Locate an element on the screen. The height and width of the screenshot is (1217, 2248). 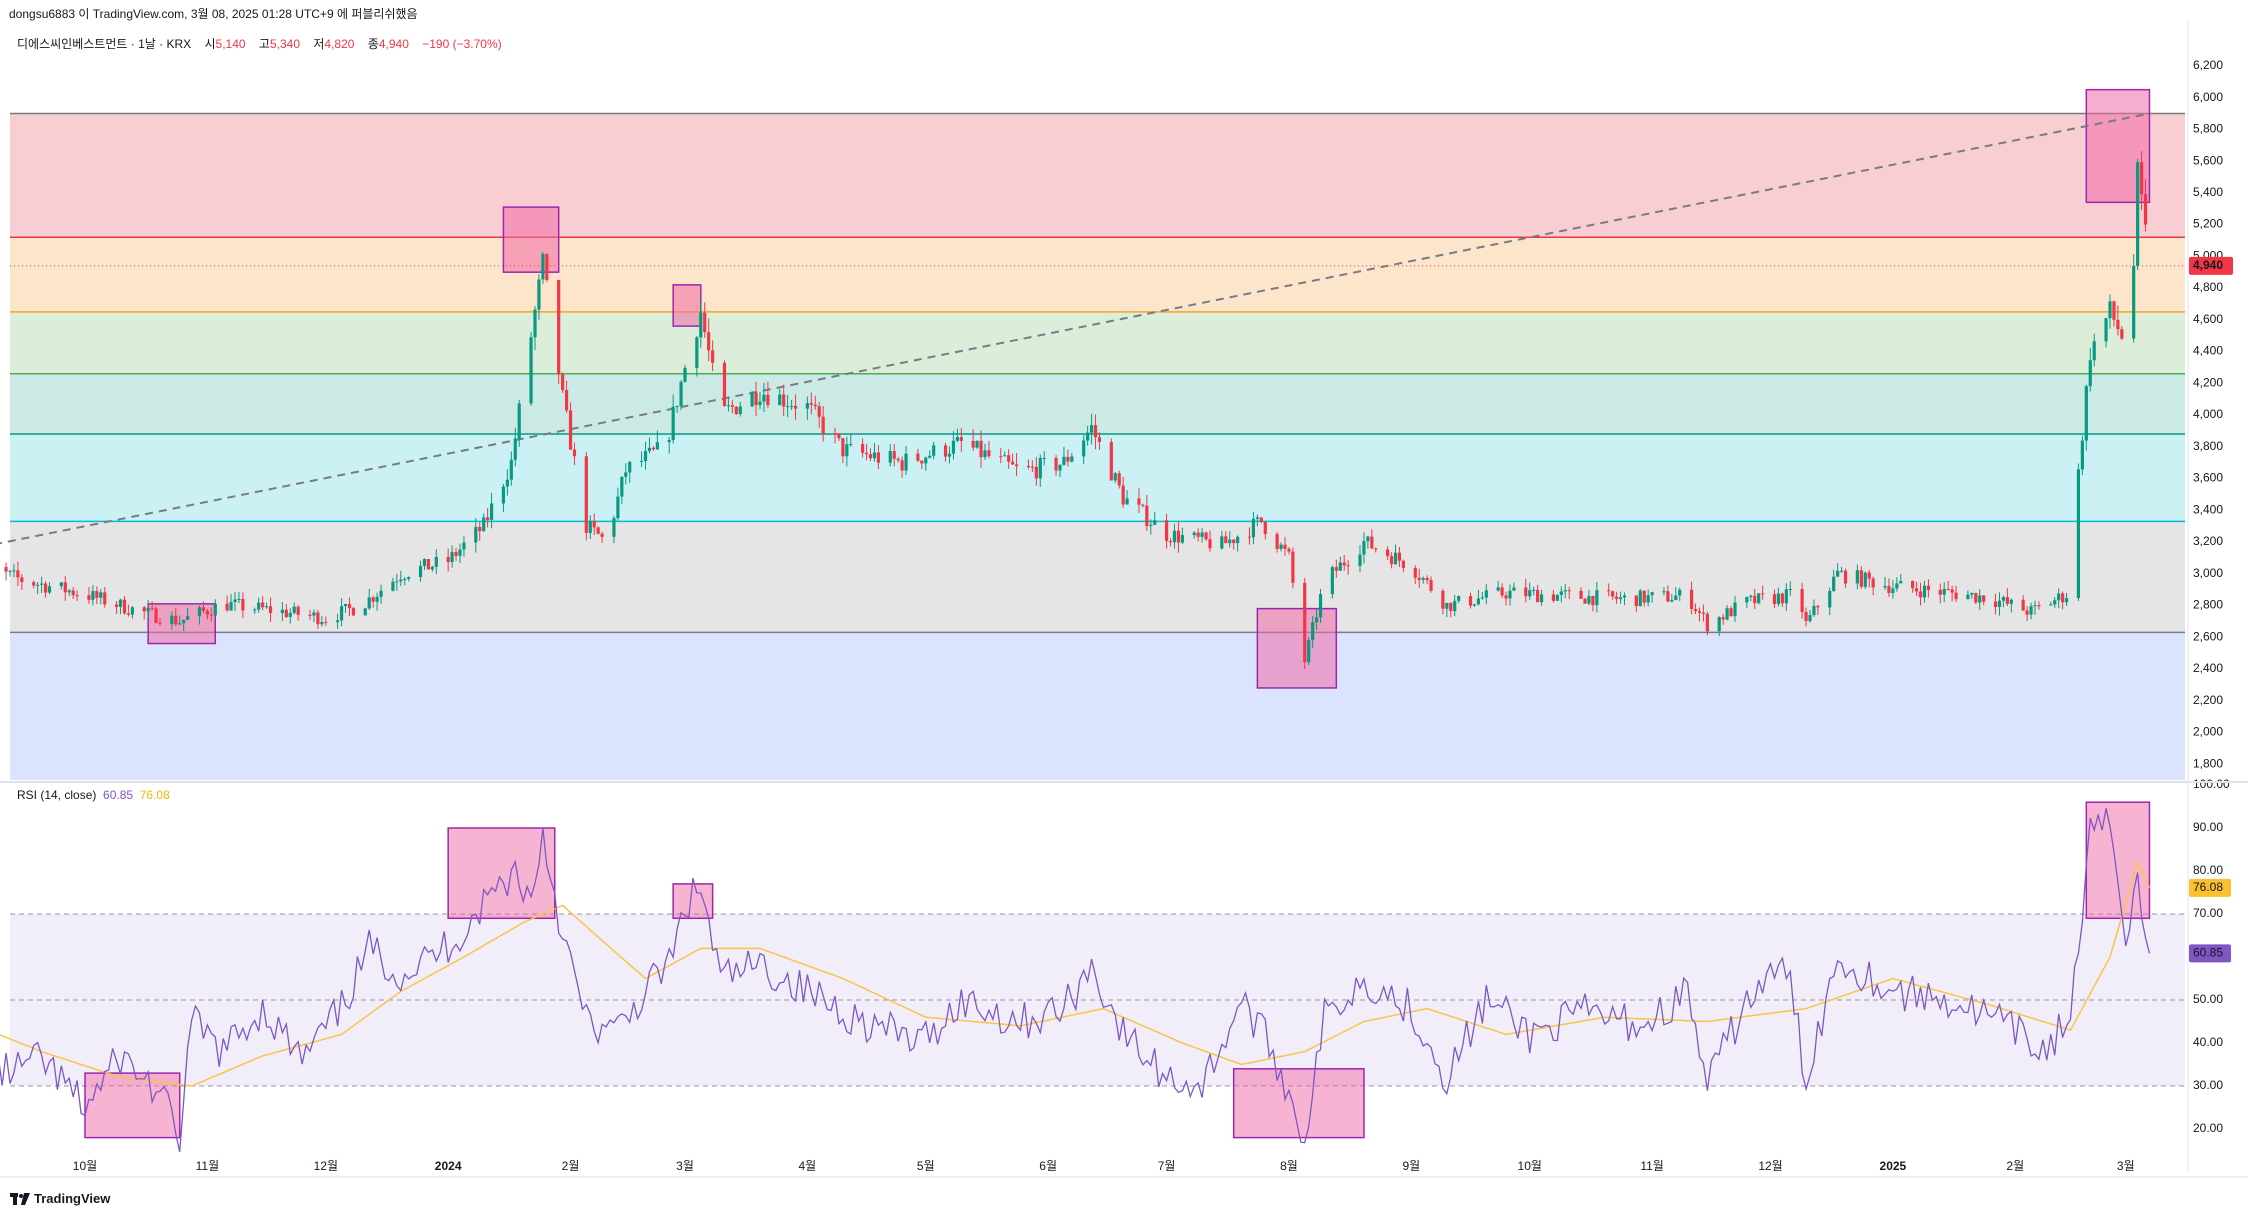
rsi-axis-tick: 80.00 is located at coordinates (2208, 870).